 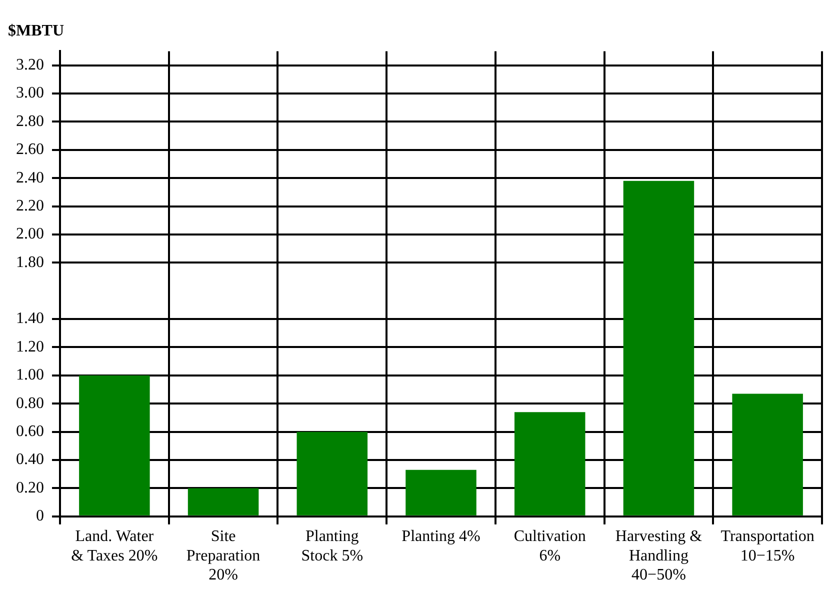 What do you see at coordinates (30, 177) in the screenshot?
I see `y-tick-label: 2.40` at bounding box center [30, 177].